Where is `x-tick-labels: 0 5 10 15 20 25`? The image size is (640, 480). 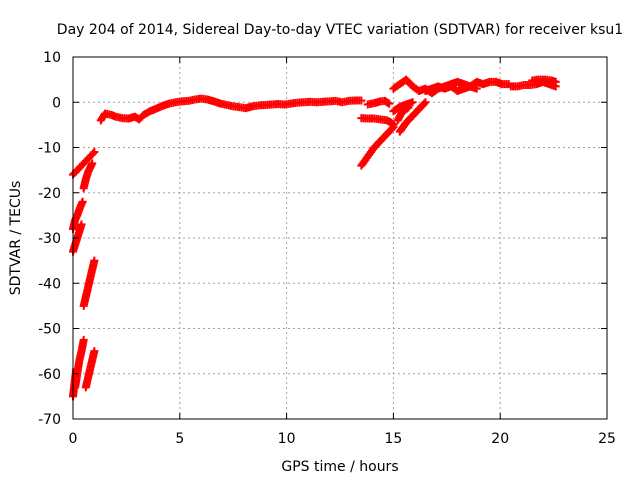 x-tick-labels: 0 5 10 15 20 25 is located at coordinates (342, 439).